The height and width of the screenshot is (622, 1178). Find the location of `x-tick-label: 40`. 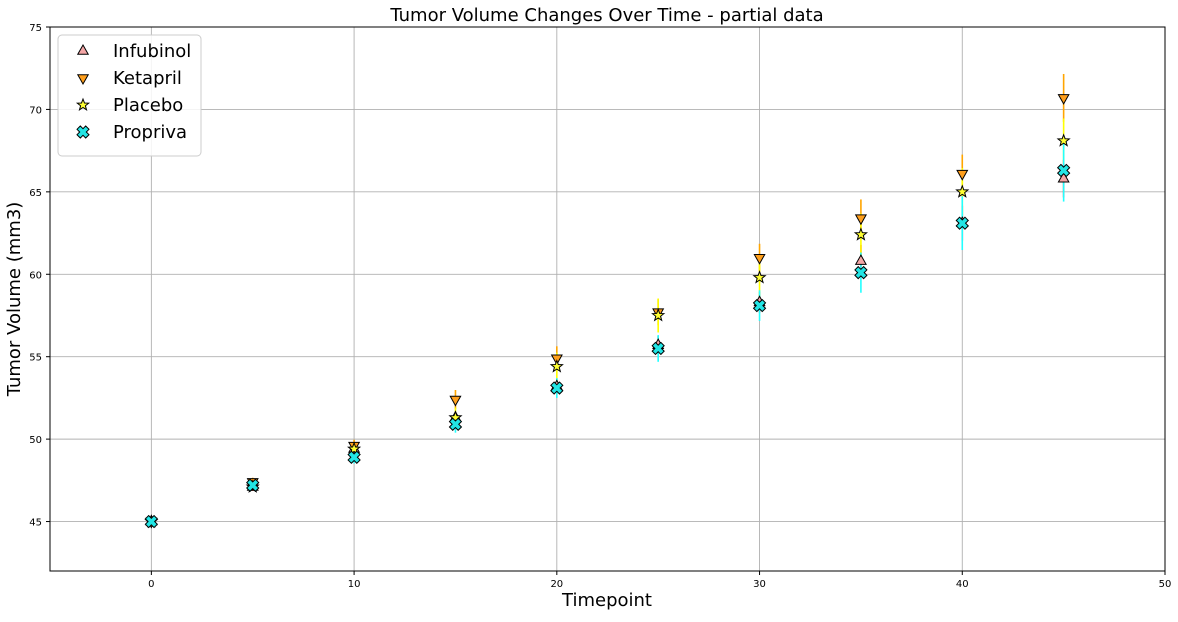

x-tick-label: 40 is located at coordinates (962, 584).